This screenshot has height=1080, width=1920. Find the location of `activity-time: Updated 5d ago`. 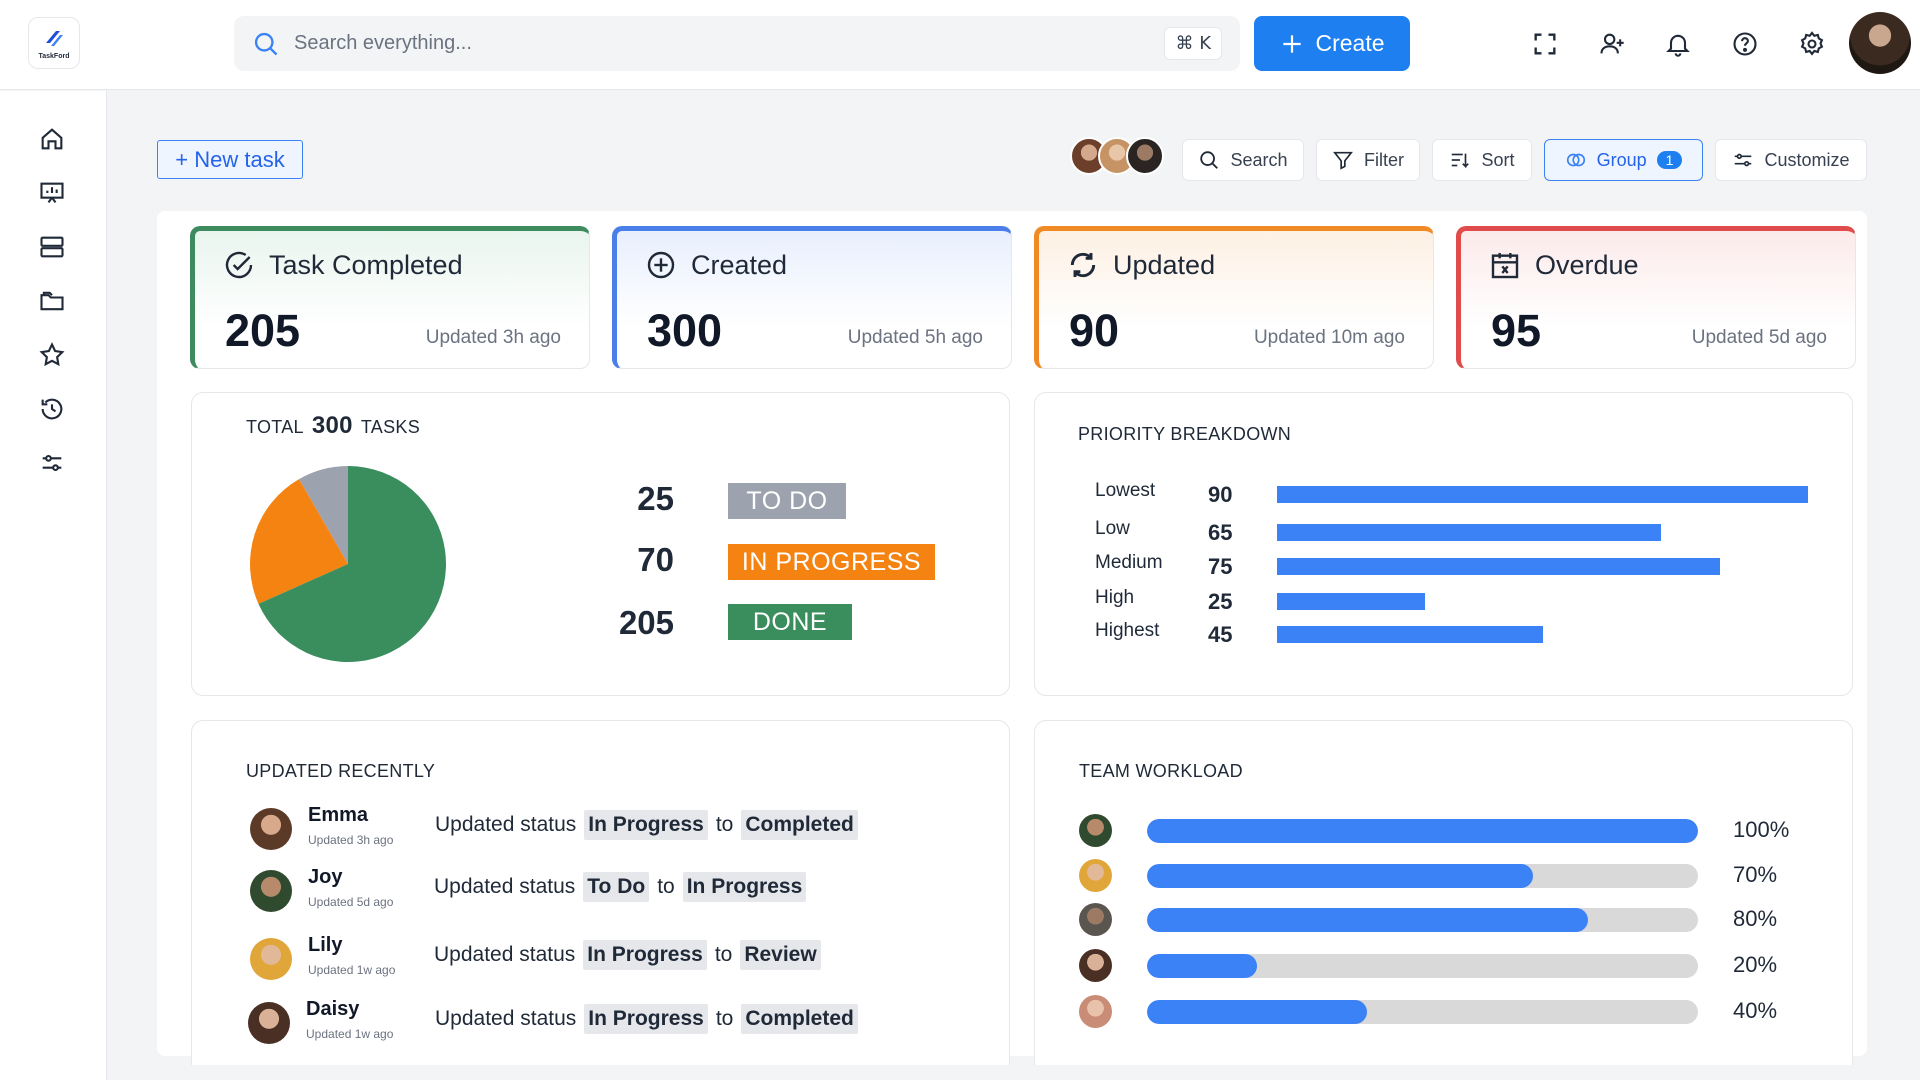

activity-time: Updated 5d ago is located at coordinates (351, 902).